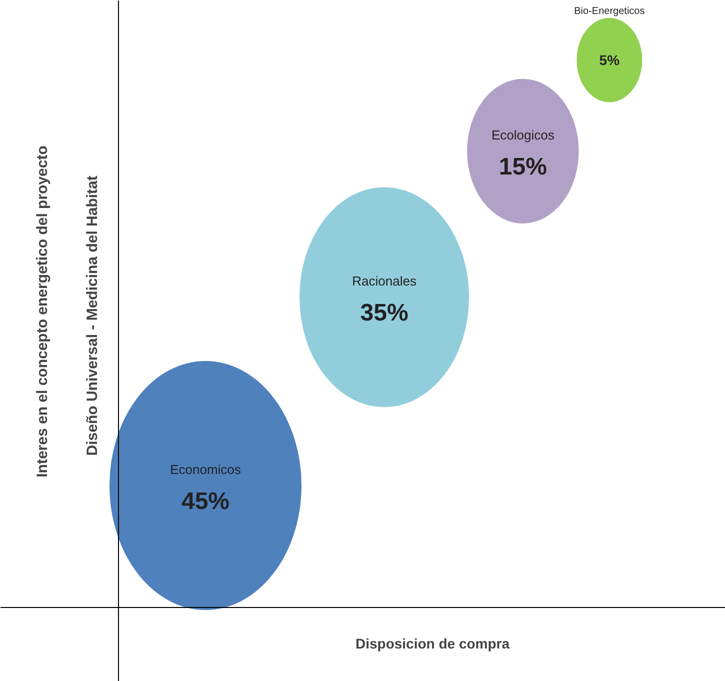  What do you see at coordinates (92, 316) in the screenshot?
I see `text: Diseño Universal - Medicina del Habitat` at bounding box center [92, 316].